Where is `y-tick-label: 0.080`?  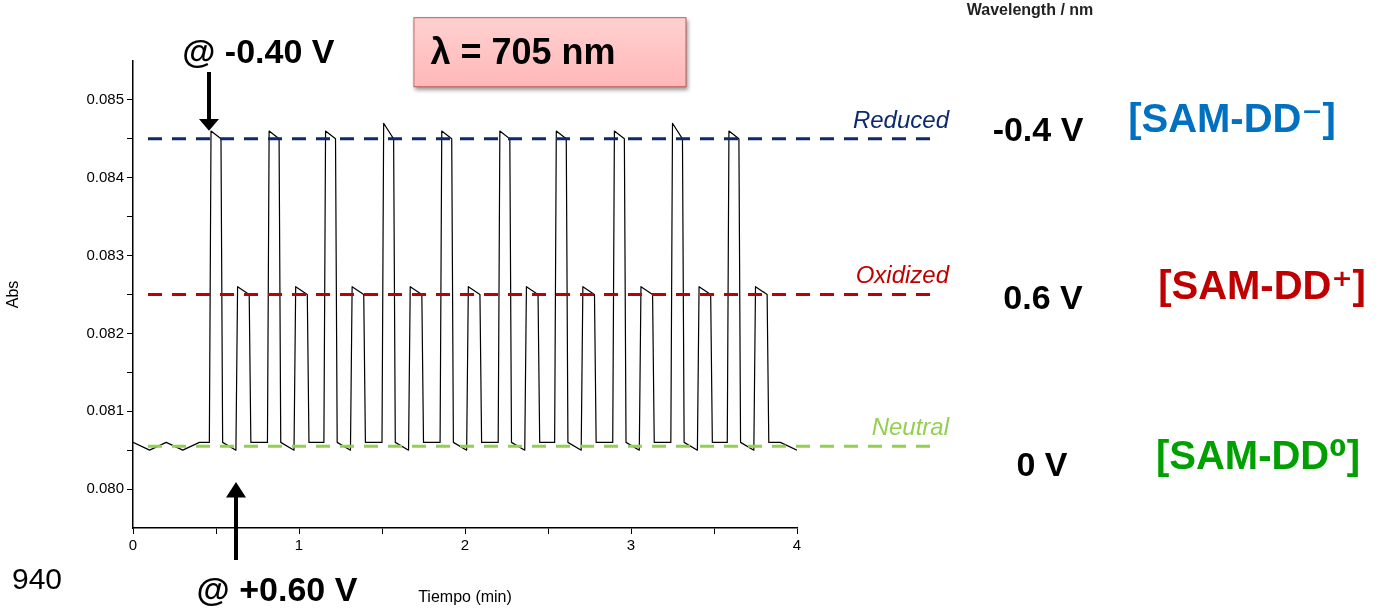
y-tick-label: 0.080 is located at coordinates (105, 488).